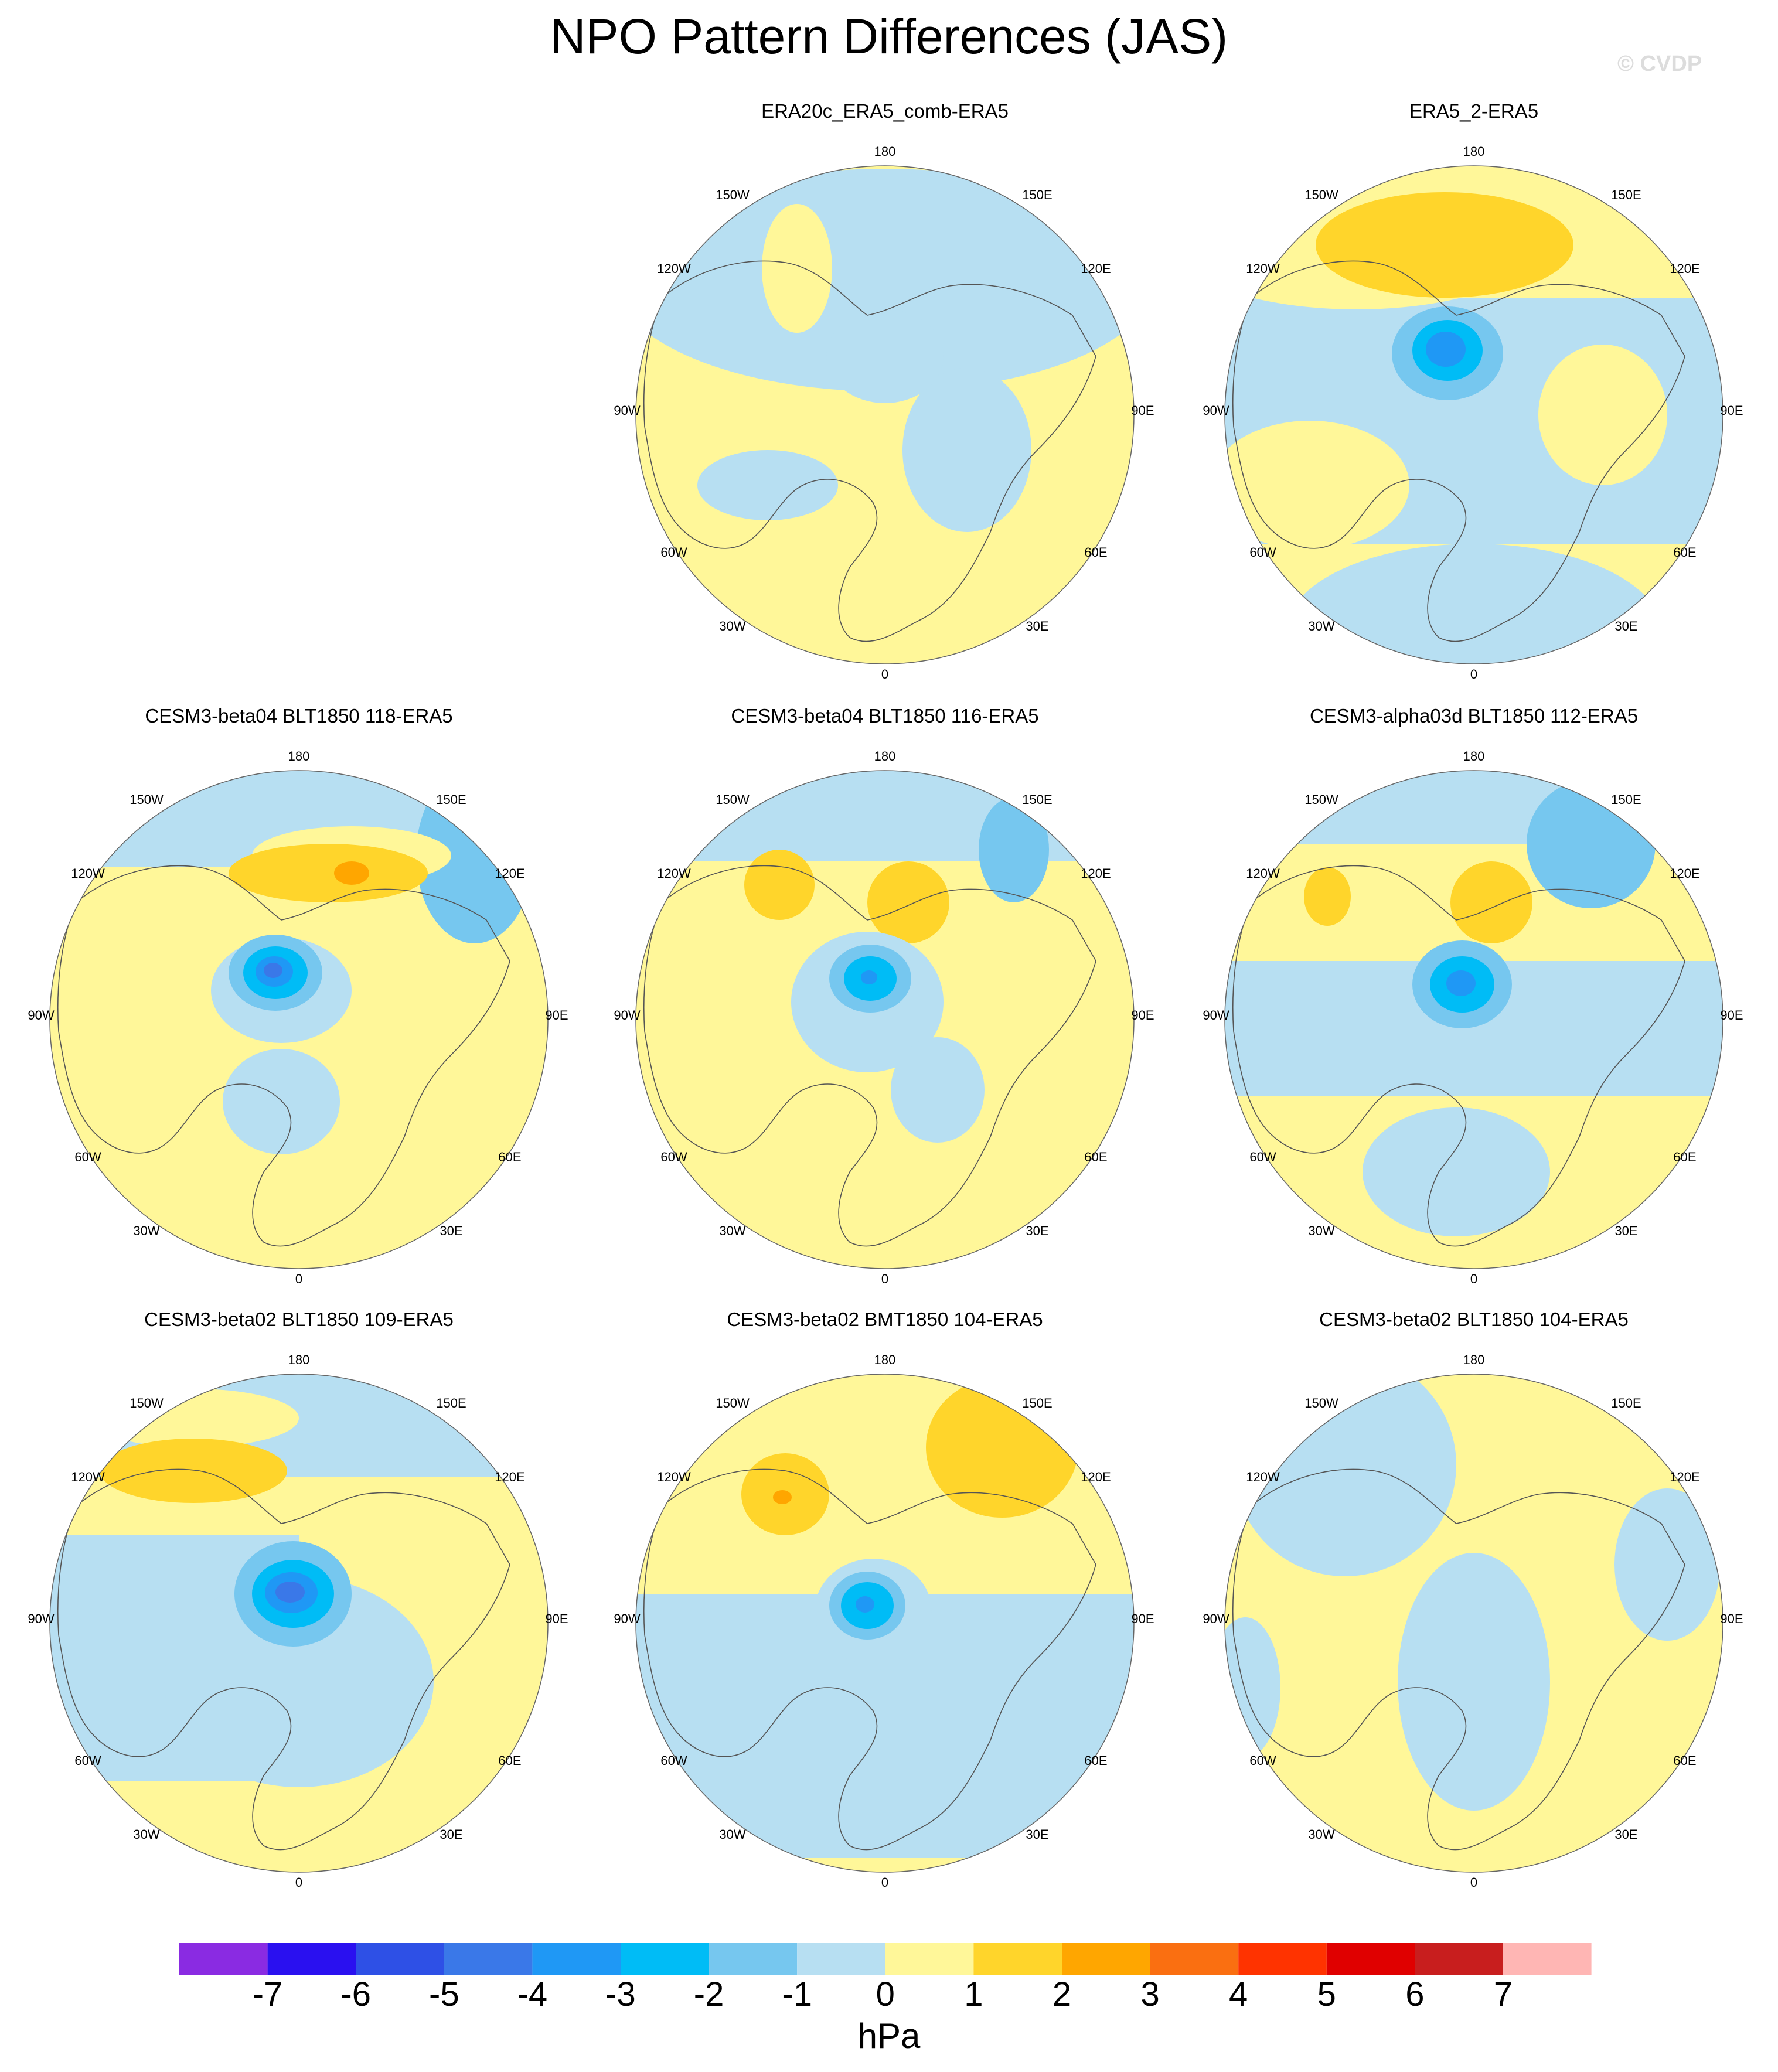 This screenshot has width=1778, height=2072. What do you see at coordinates (1474, 1319) in the screenshot?
I see `panel-title: CESM3-beta02 BLT1850 104-ERA5` at bounding box center [1474, 1319].